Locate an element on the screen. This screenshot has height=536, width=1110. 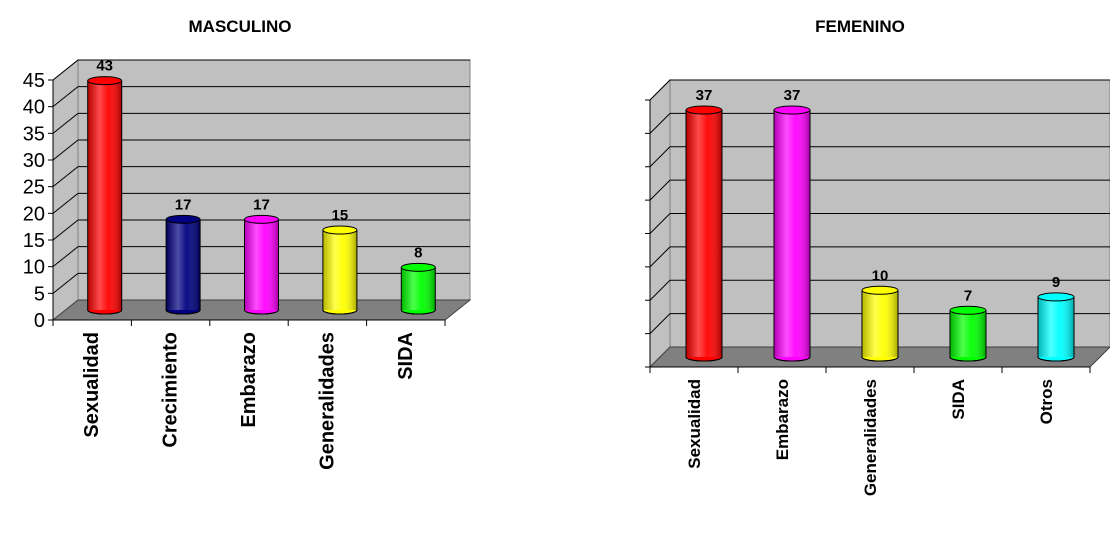
data-label: 7 is located at coordinates (968, 295).